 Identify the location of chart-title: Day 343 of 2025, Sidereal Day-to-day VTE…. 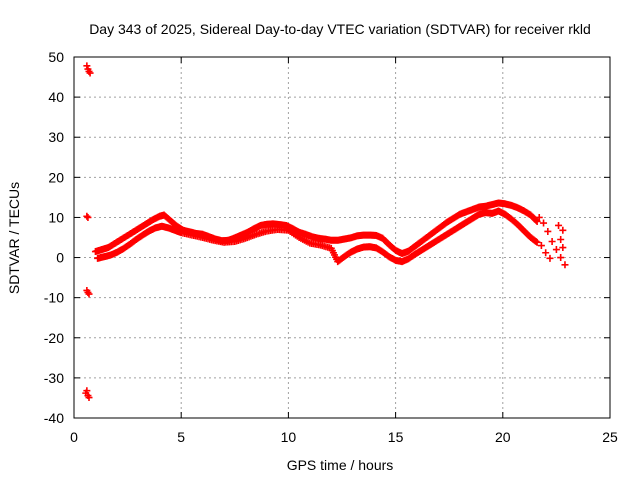
(340, 29).